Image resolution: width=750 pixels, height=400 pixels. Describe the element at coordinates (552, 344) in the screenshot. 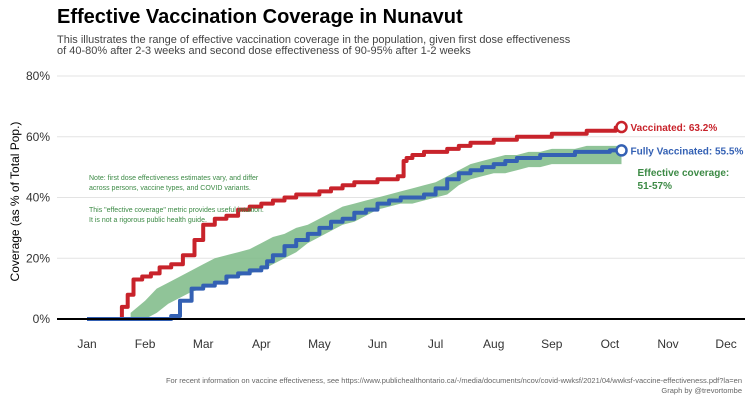

I see `x-tick-label: Sep` at that location.